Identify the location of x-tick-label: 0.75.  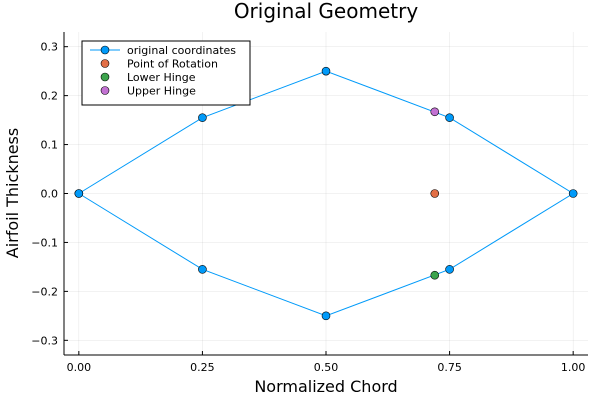
(449, 367).